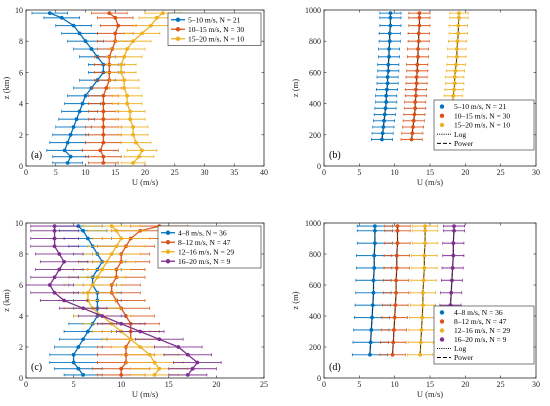 This screenshot has width=550, height=406. What do you see at coordinates (169, 384) in the screenshot?
I see `x-tick-label: 15` at bounding box center [169, 384].